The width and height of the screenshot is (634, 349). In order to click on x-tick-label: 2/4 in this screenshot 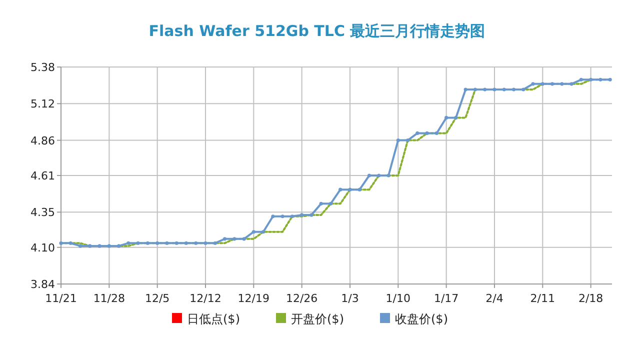, I will do `click(495, 298)`.